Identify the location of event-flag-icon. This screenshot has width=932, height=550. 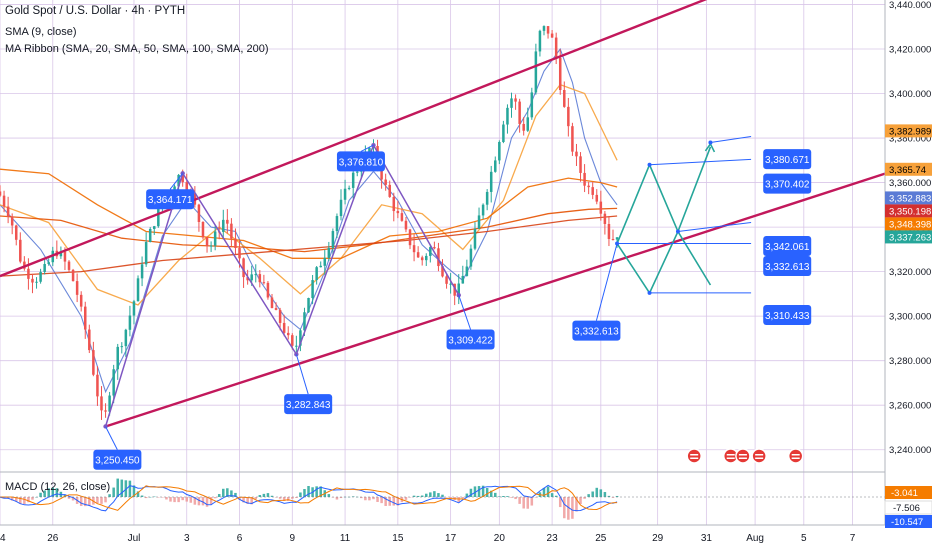
(795, 456).